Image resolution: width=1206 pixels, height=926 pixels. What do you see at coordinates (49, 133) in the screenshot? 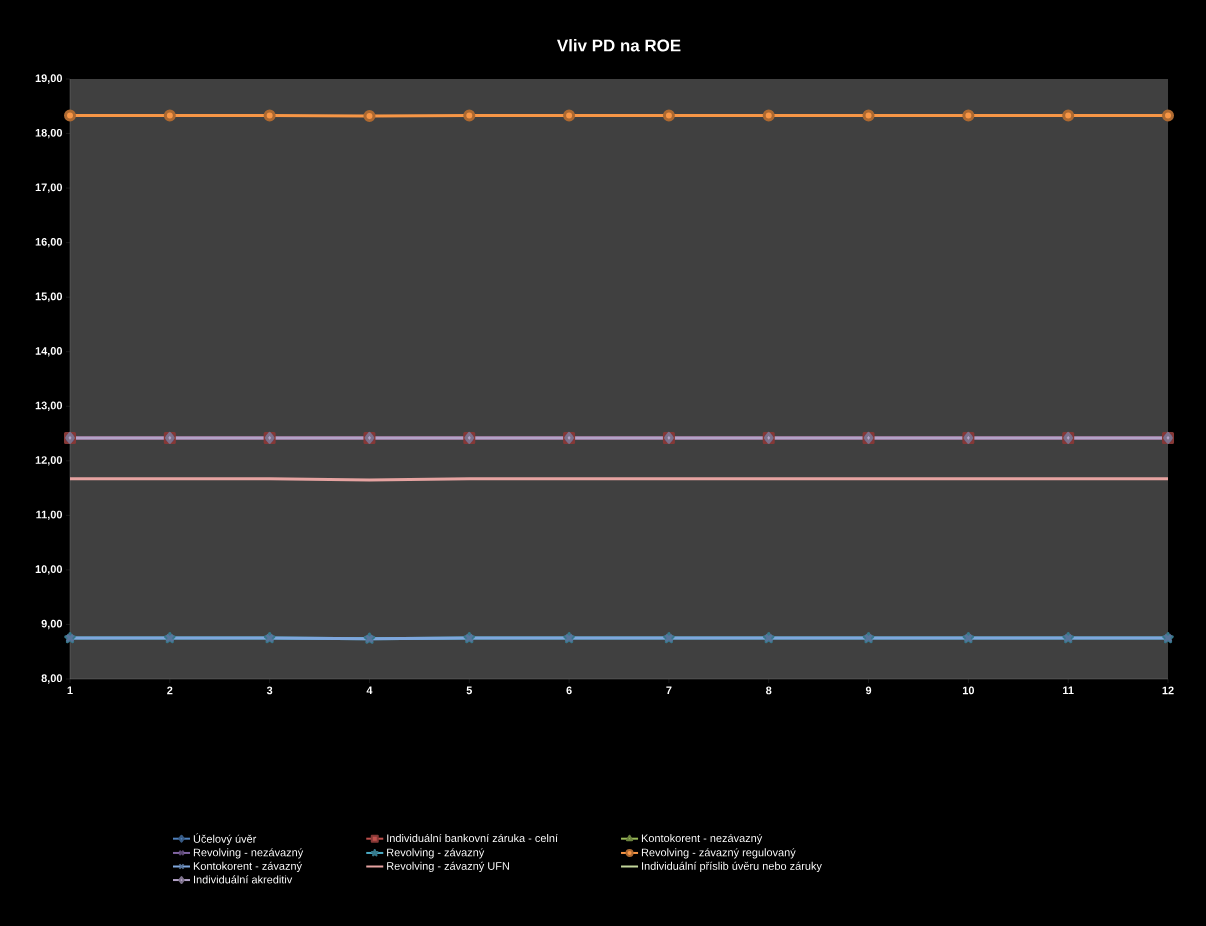
I see `y-tick-label: 18,00` at bounding box center [49, 133].